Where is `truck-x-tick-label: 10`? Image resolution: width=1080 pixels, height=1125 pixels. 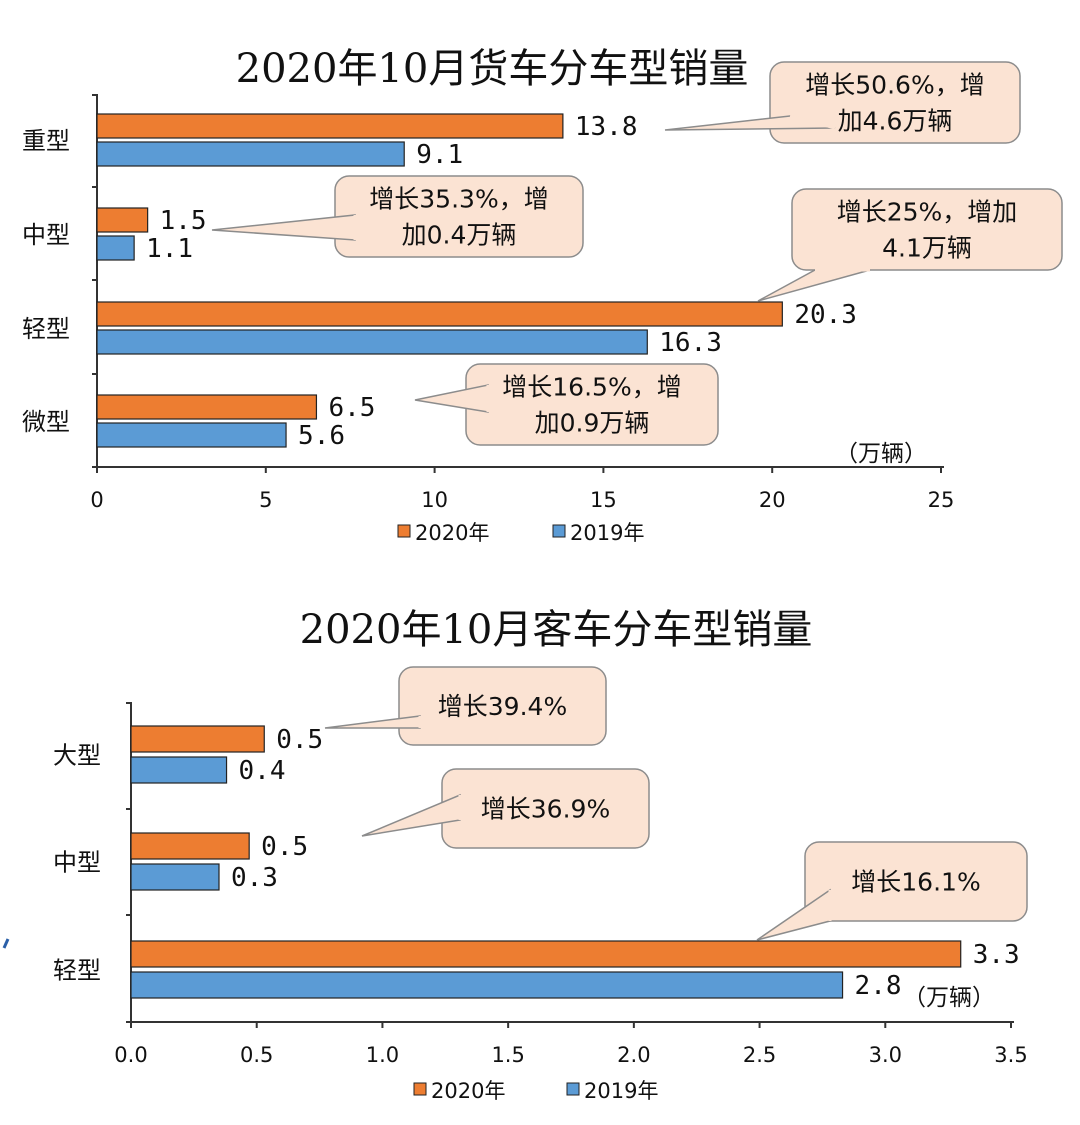 truck-x-tick-label: 10 is located at coordinates (434, 500).